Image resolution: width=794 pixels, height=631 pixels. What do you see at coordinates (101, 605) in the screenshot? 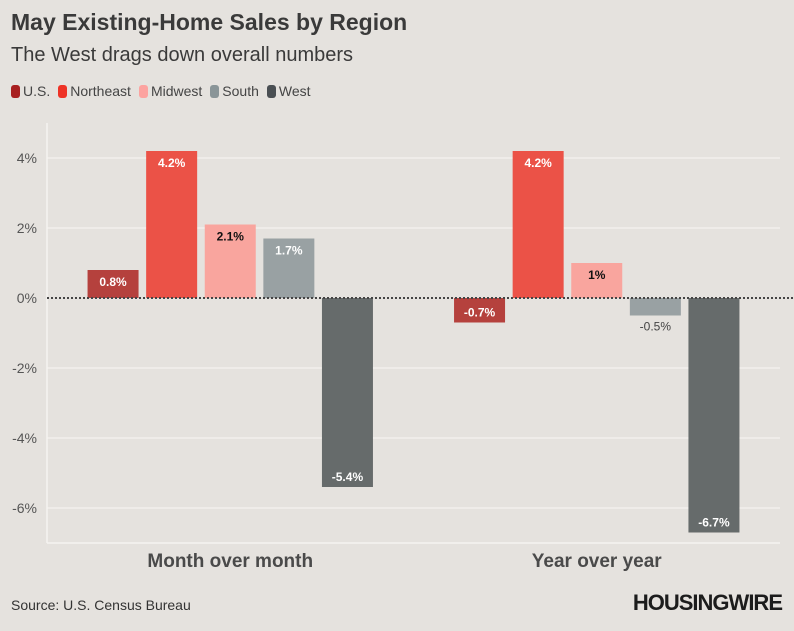
I see `source-note: Source: U.S. Census Bureau` at bounding box center [101, 605].